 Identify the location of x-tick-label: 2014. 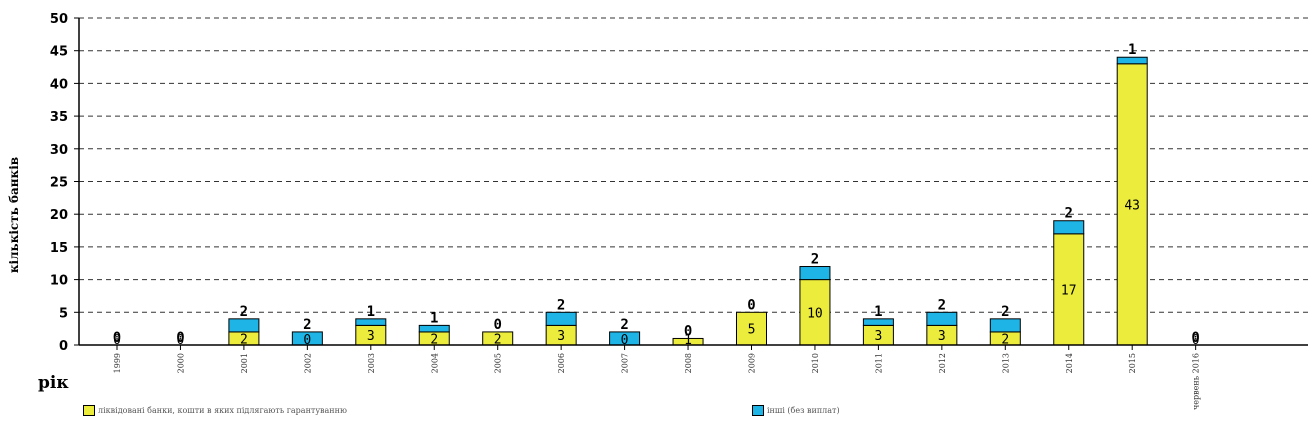
(1069, 363).